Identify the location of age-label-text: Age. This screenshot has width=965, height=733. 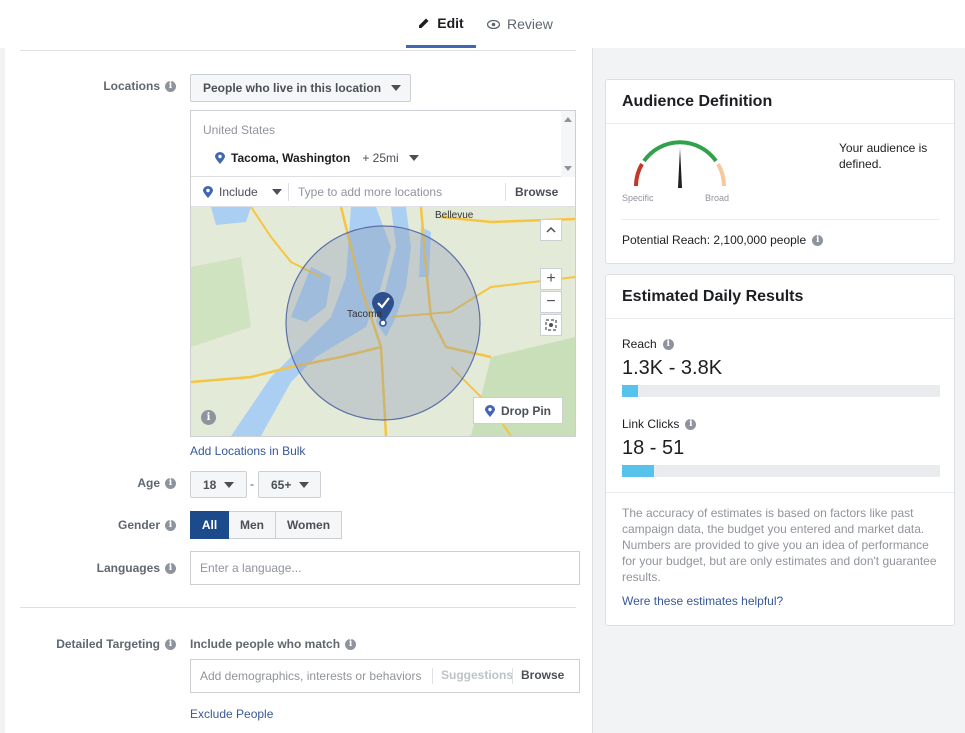
(148, 483).